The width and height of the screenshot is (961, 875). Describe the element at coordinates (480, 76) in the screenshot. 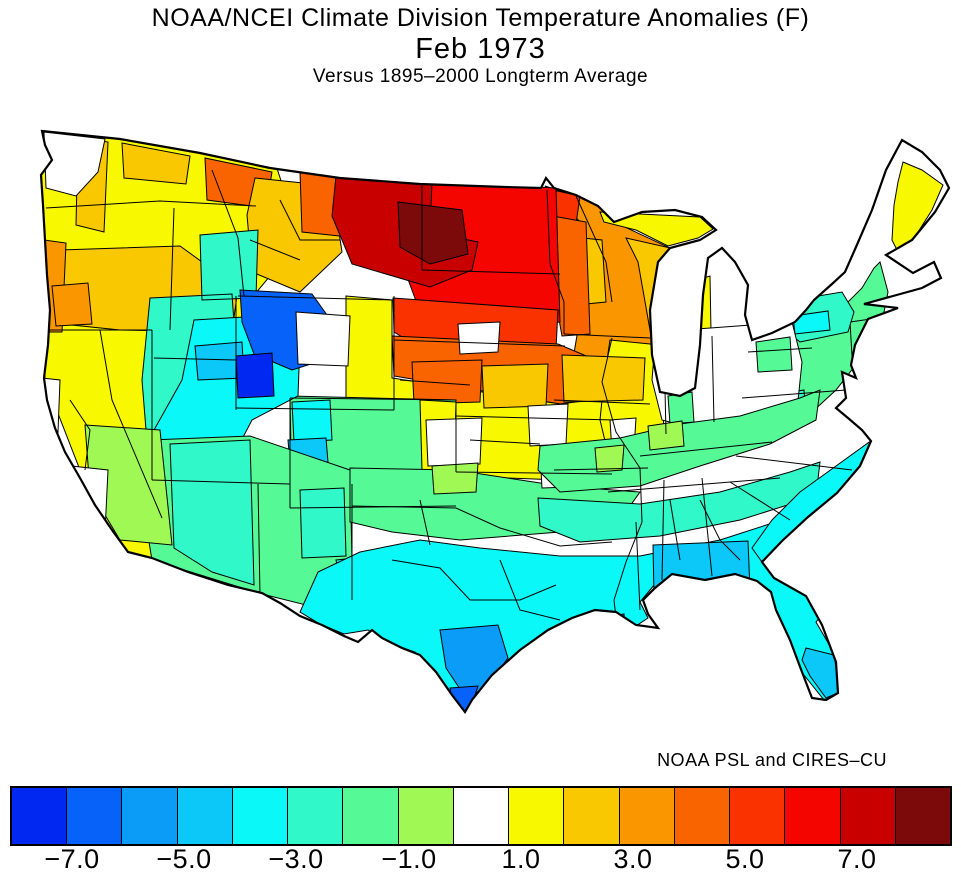

I see `figure-baseline-note: Versus 1895–2000 Longterm Average` at that location.